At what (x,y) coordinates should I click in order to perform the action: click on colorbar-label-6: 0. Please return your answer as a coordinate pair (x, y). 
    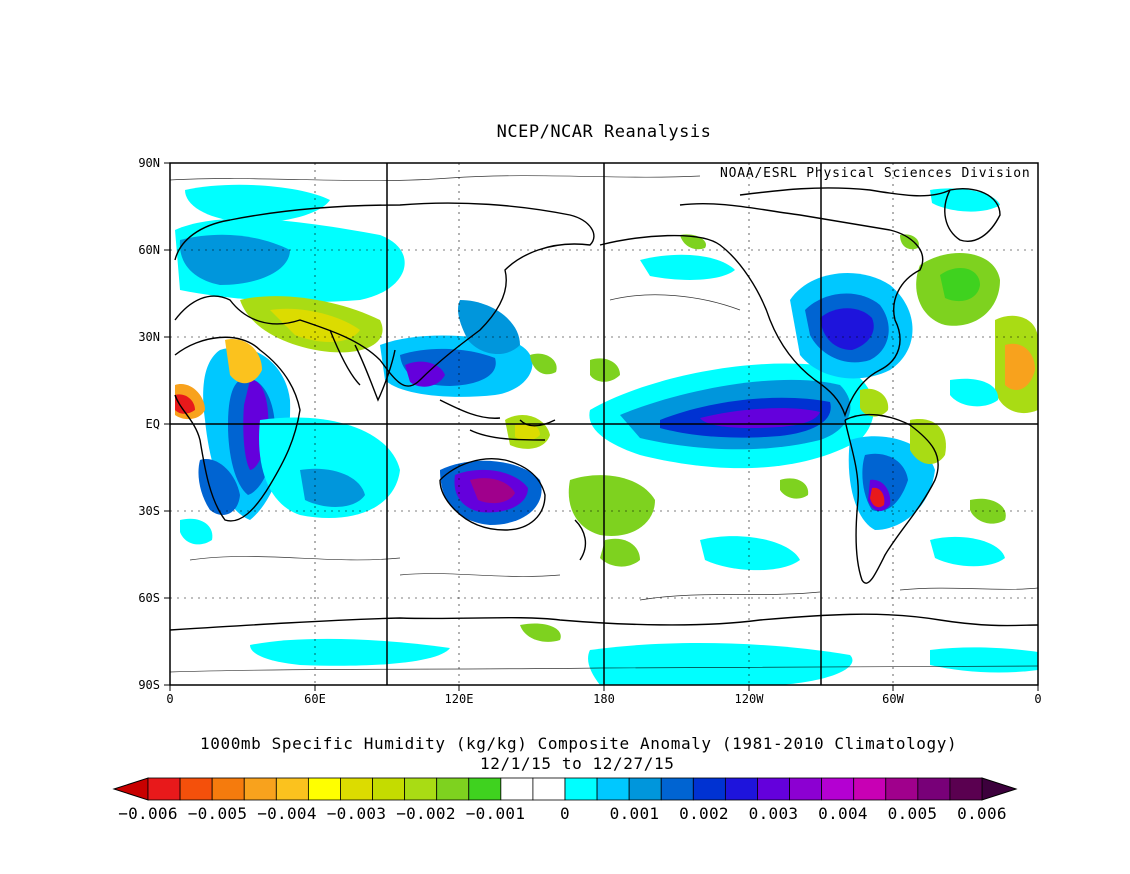
    Looking at the image, I should click on (565, 813).